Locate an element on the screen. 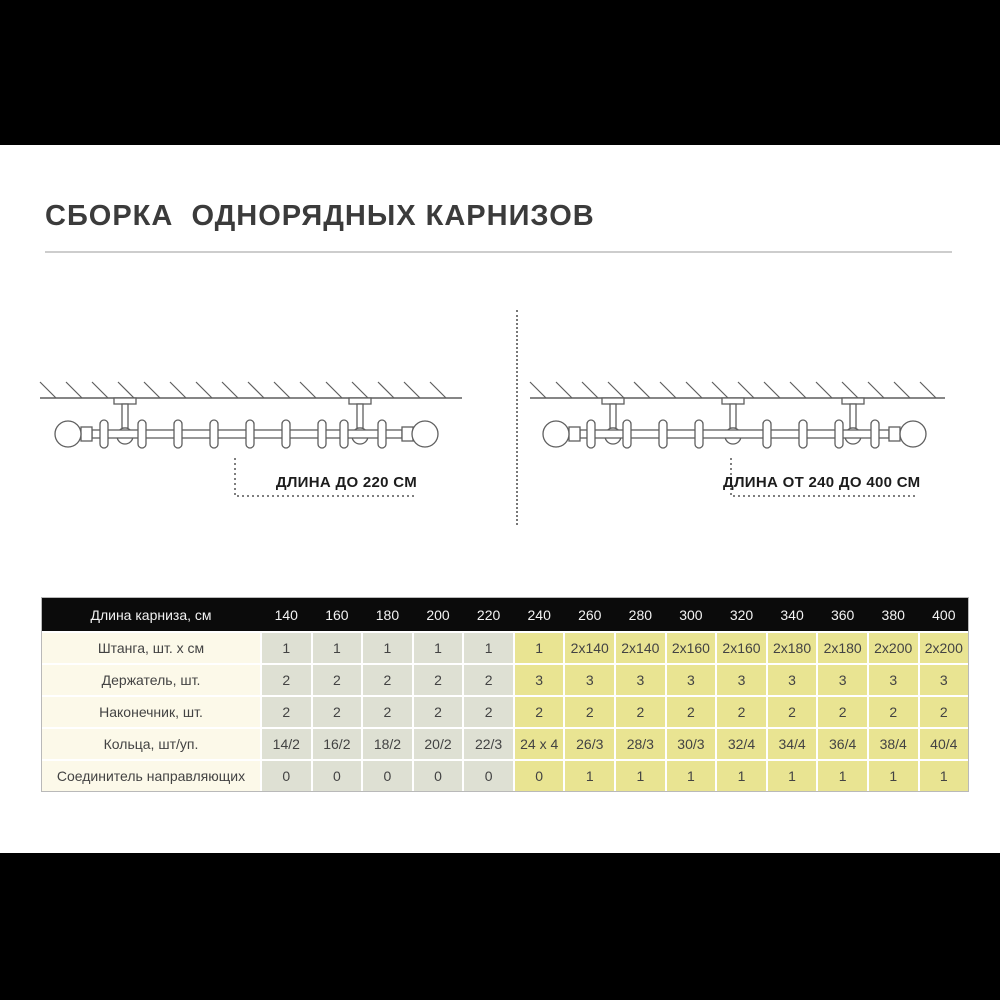  table-row: Наконечник, шт. 2 2 2 2 2 2 2 2 2 2 2 2 2 2 is located at coordinates (505, 712).